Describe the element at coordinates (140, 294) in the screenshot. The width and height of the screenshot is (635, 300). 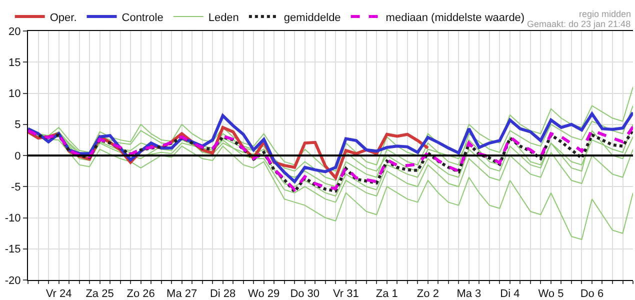
I see `x-tick-label: Zo 26` at that location.